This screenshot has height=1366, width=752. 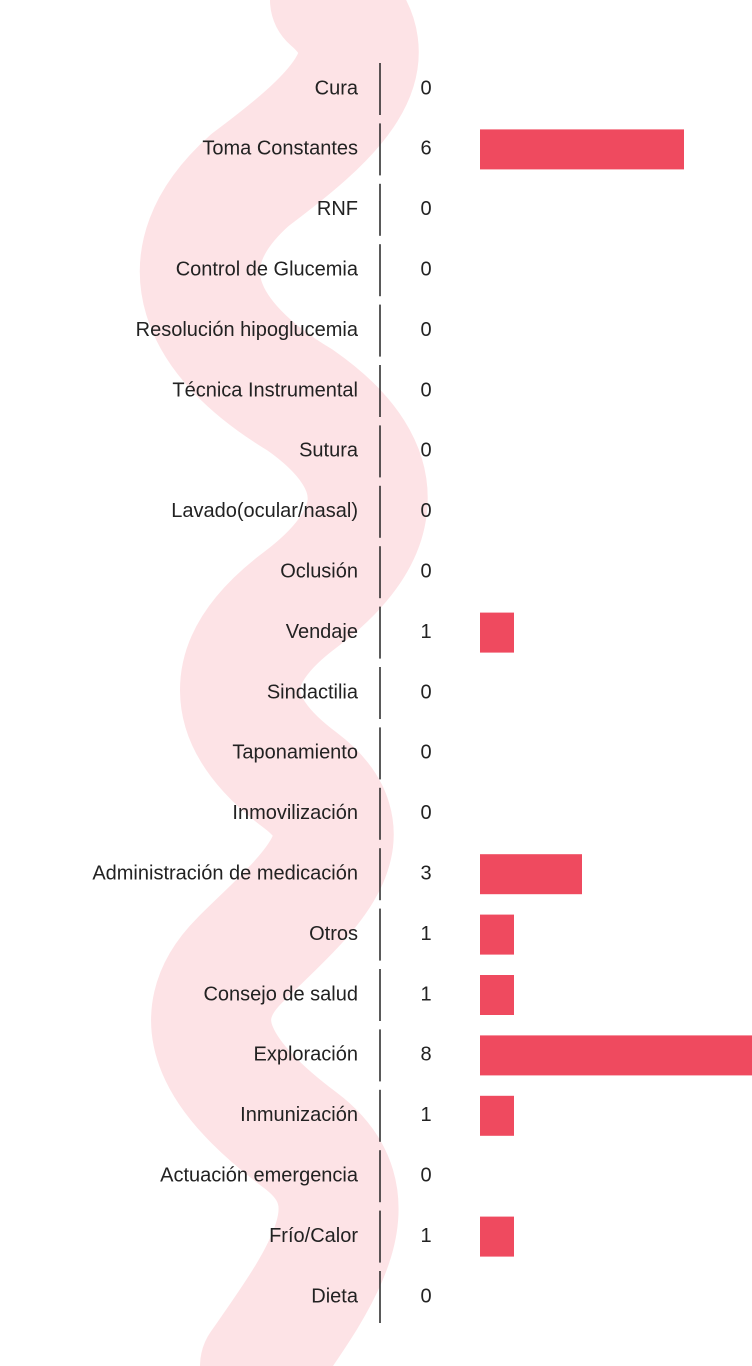 I want to click on category-label: Taponamiento, so click(x=295, y=753).